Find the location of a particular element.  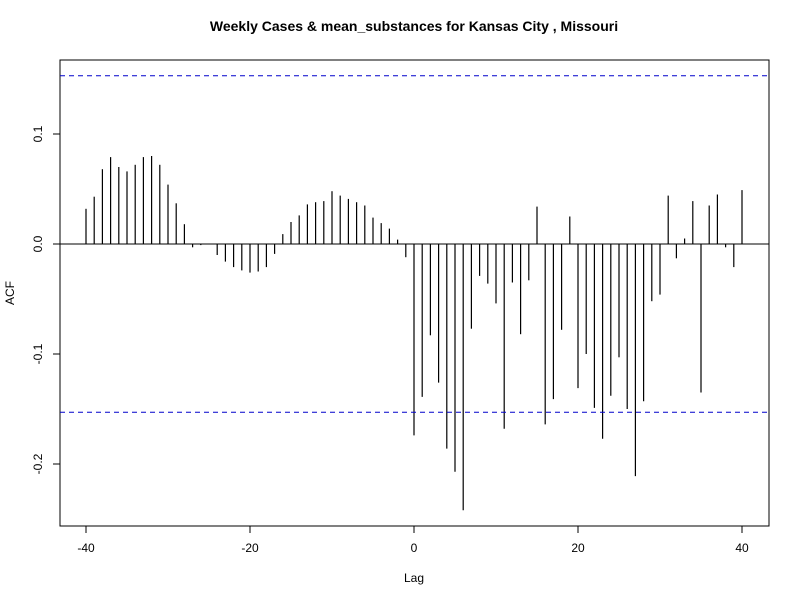

x-tick-label: 0 is located at coordinates (414, 548).